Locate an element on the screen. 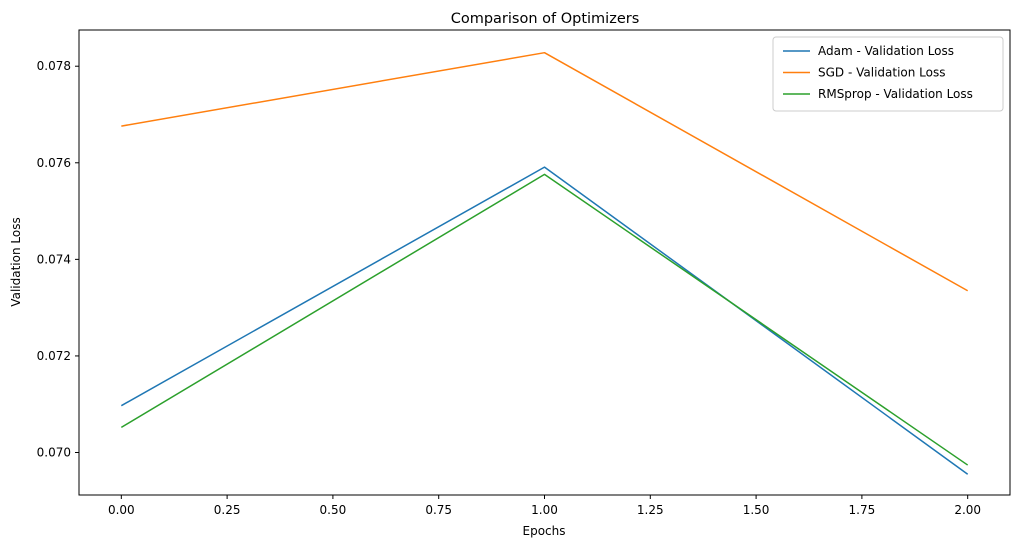  legend-label-rmsprop: RMSprop - Validation Loss is located at coordinates (895, 94).